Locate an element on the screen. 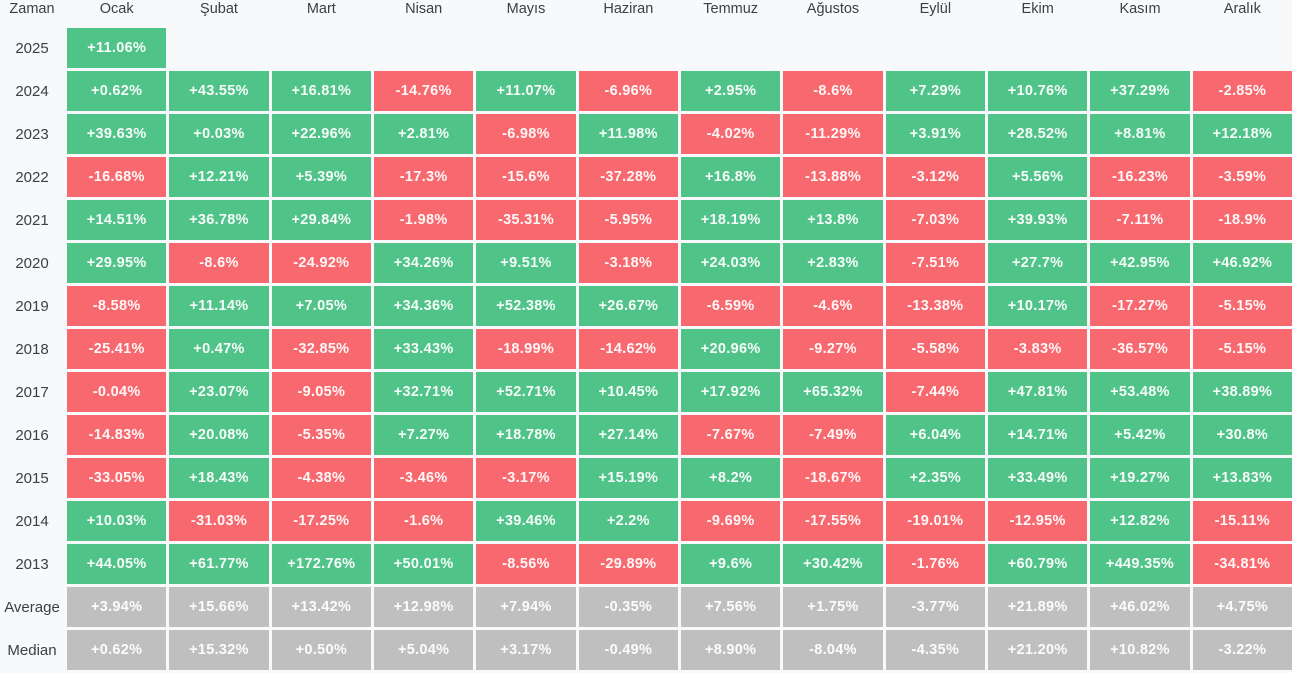 The width and height of the screenshot is (1292, 673). return-cell: +12.18% is located at coordinates (1242, 134).